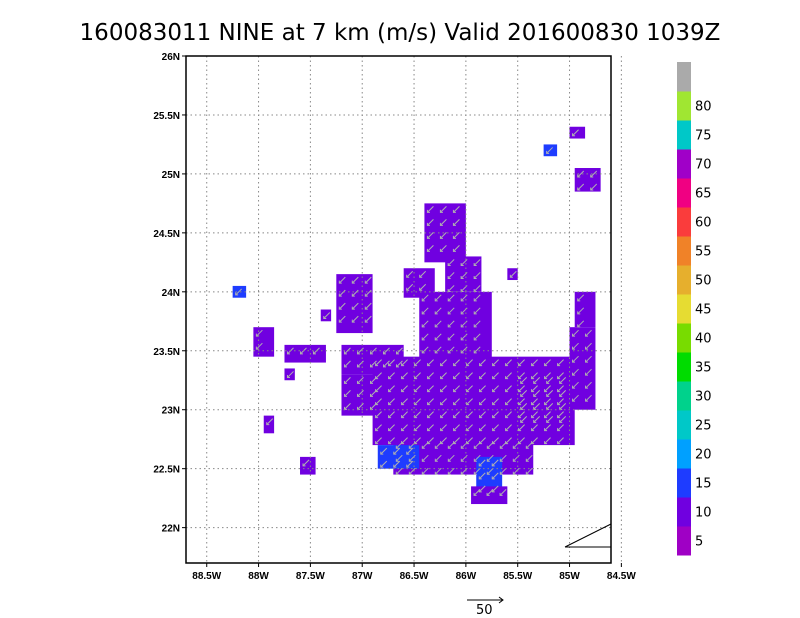  Describe the element at coordinates (694, 309) in the screenshot. I see `colorbar: 5 10 15 20 25 30 35 40 45 50 55 60 65 70 75 80` at that location.